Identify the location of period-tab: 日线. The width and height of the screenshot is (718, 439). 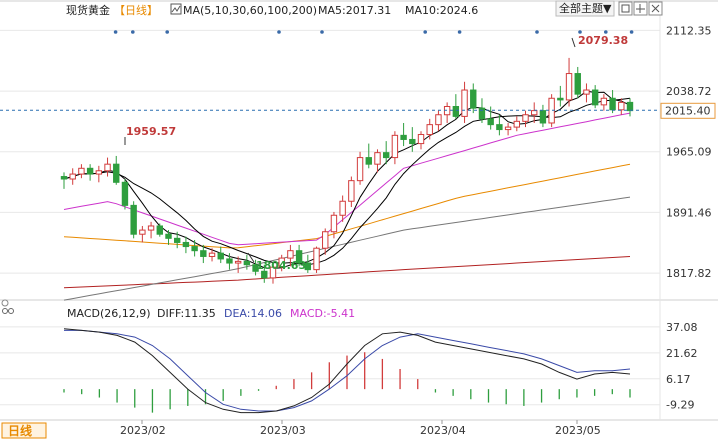
(24, 430).